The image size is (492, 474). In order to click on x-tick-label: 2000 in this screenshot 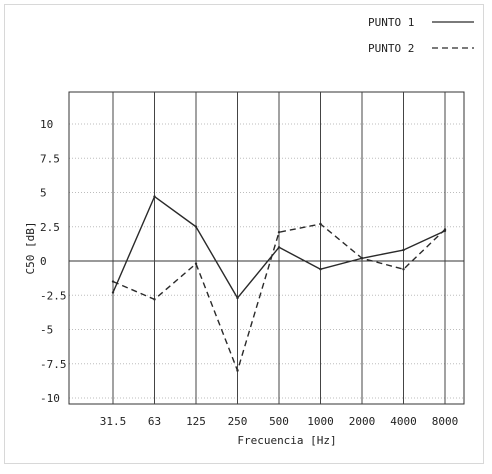, I will do `click(362, 421)`.